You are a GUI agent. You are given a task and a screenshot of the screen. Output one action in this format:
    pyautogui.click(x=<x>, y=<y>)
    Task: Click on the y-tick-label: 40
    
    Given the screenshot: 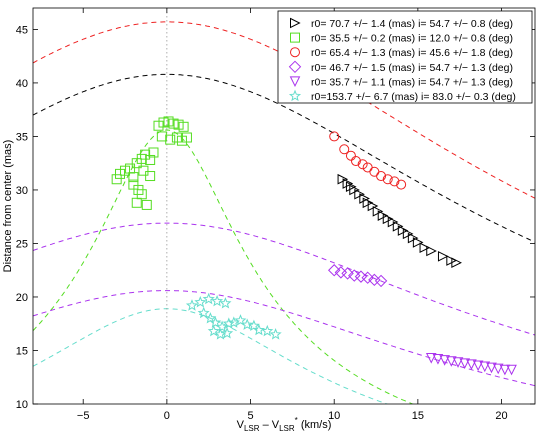 What is the action you would take?
    pyautogui.click(x=22, y=84)
    